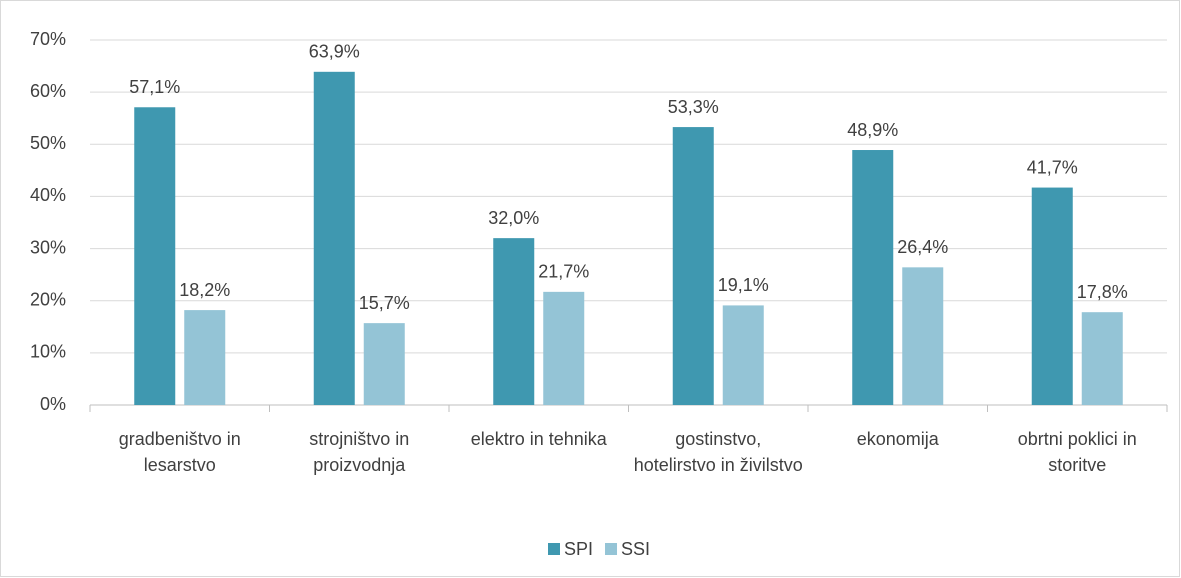 This screenshot has height=578, width=1181. I want to click on x-tick-label: ekonomija, so click(898, 439).